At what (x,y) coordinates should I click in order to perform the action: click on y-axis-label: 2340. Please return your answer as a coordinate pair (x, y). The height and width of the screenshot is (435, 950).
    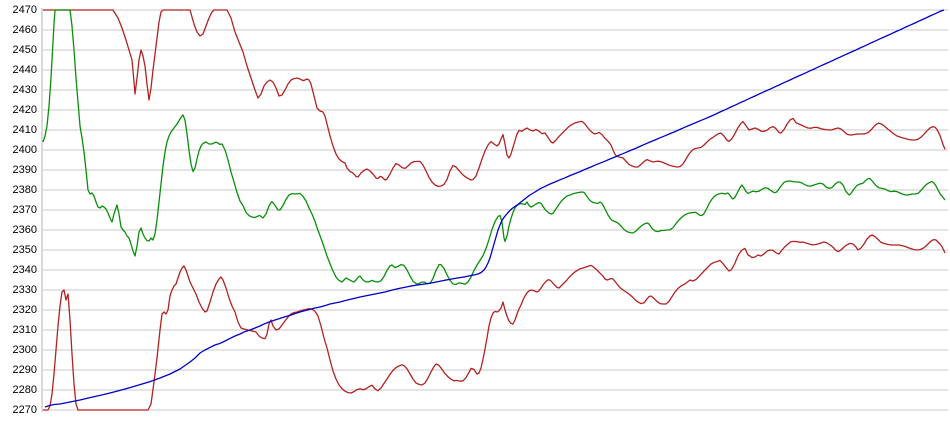
    Looking at the image, I should click on (24, 269).